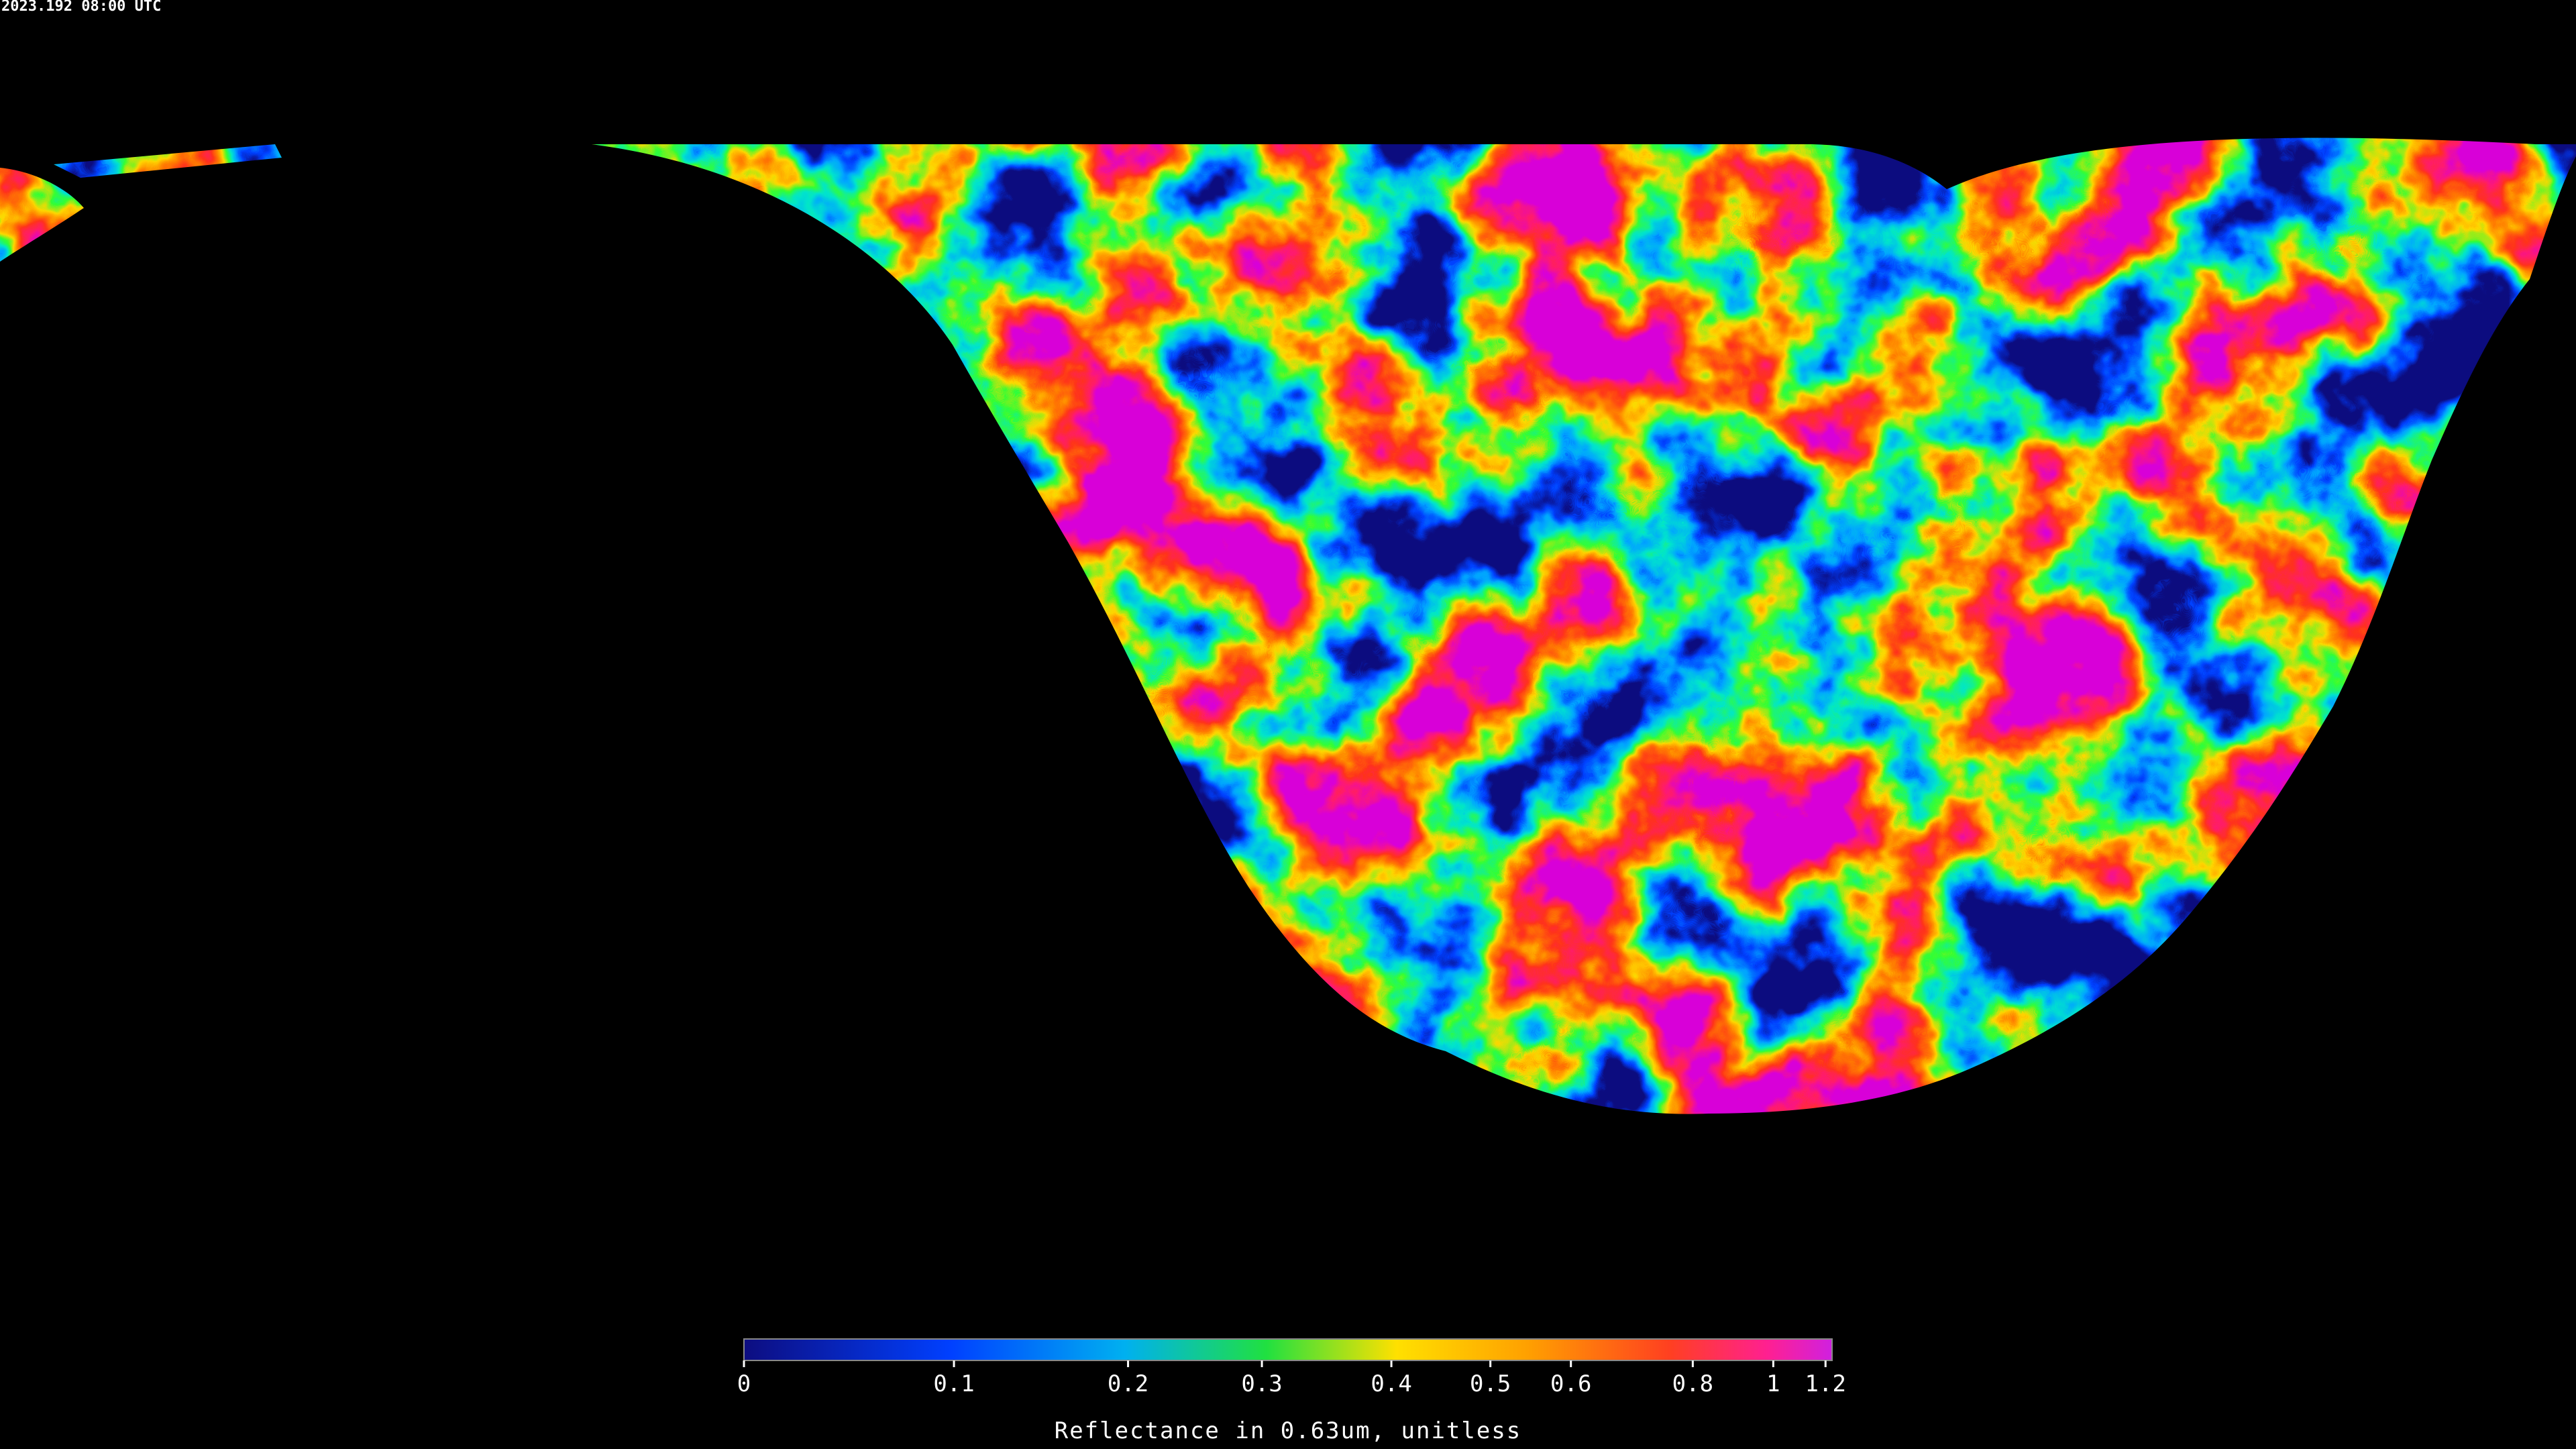 Image resolution: width=2576 pixels, height=1449 pixels. I want to click on colorbar-tick-label: 1.2, so click(1825, 1384).